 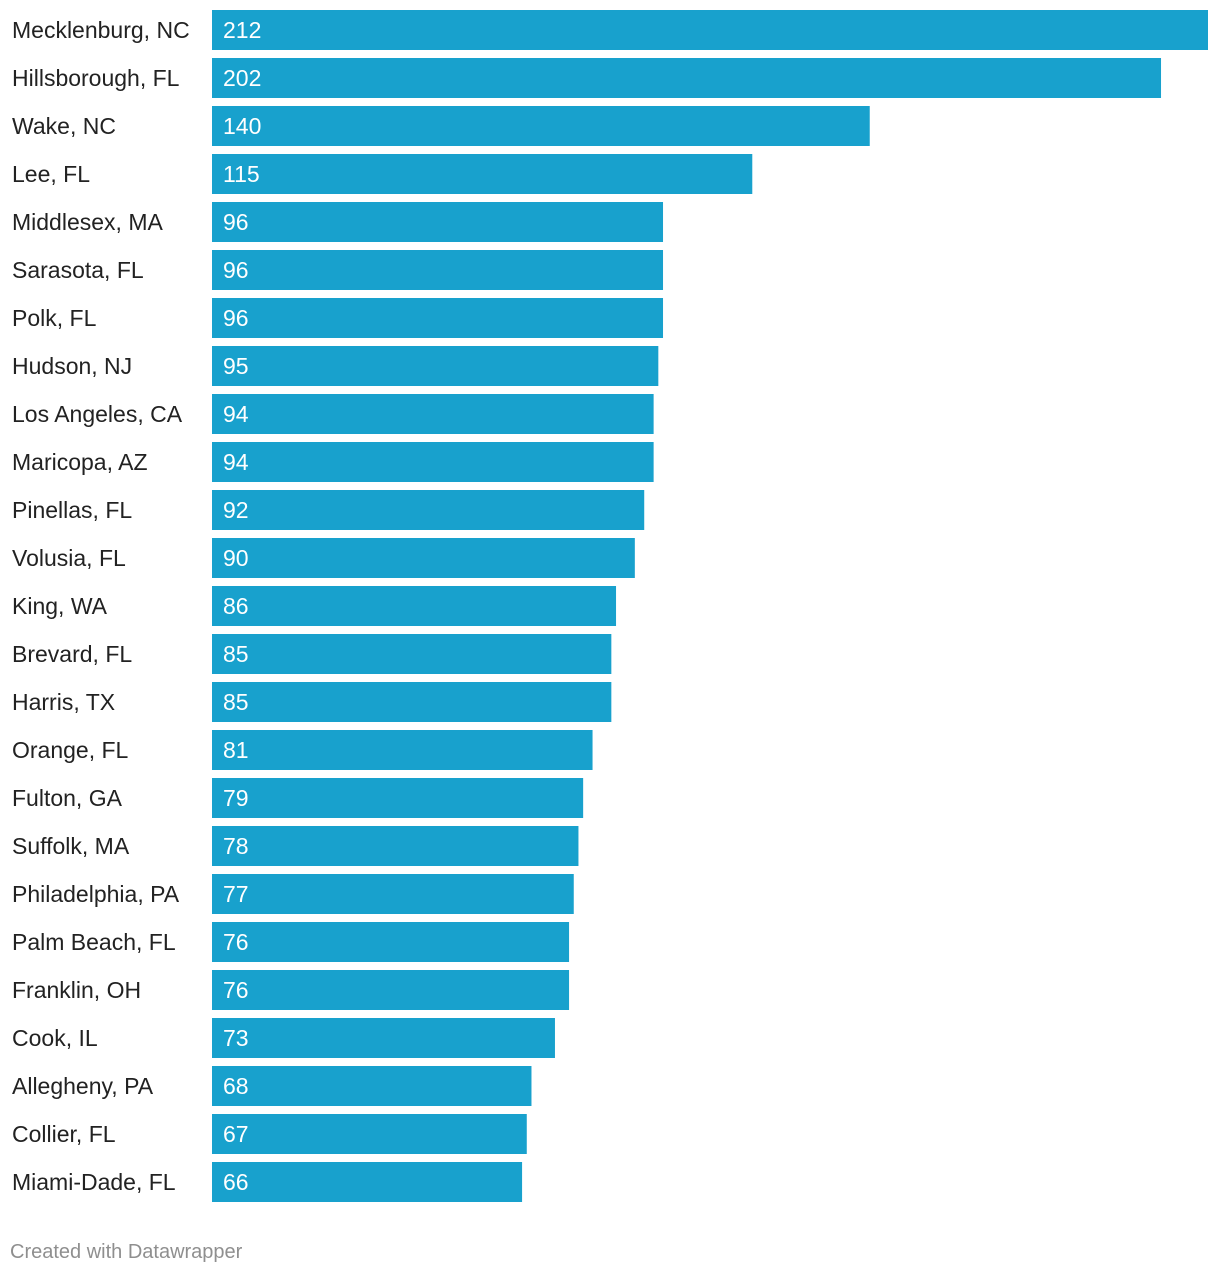 I want to click on category-label: Los Angeles, CA, so click(x=97, y=414).